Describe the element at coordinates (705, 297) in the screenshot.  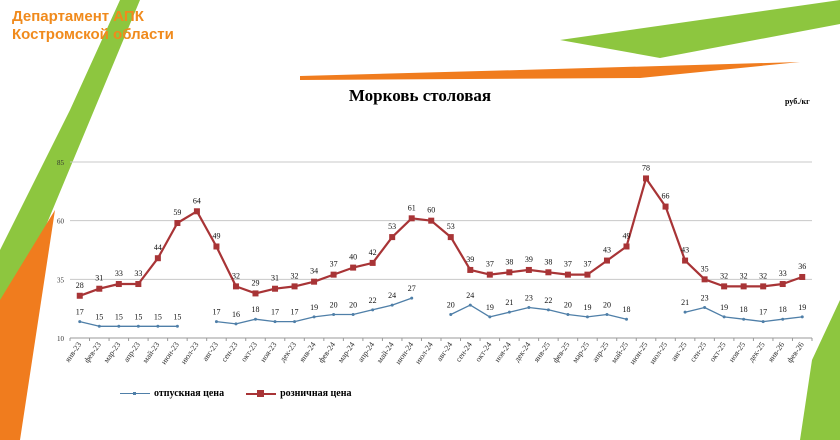
I see `data-label-wholesale: 23` at that location.